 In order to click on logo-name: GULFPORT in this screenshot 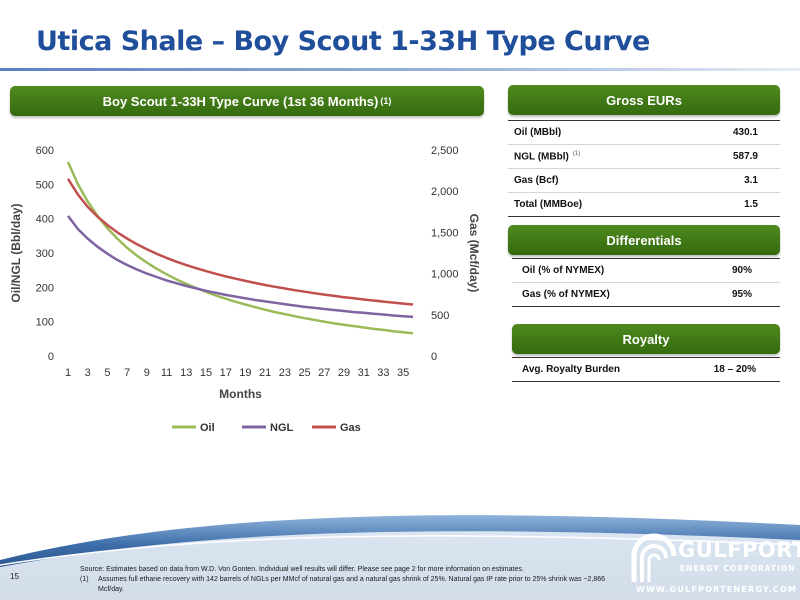, I will do `click(739, 550)`.